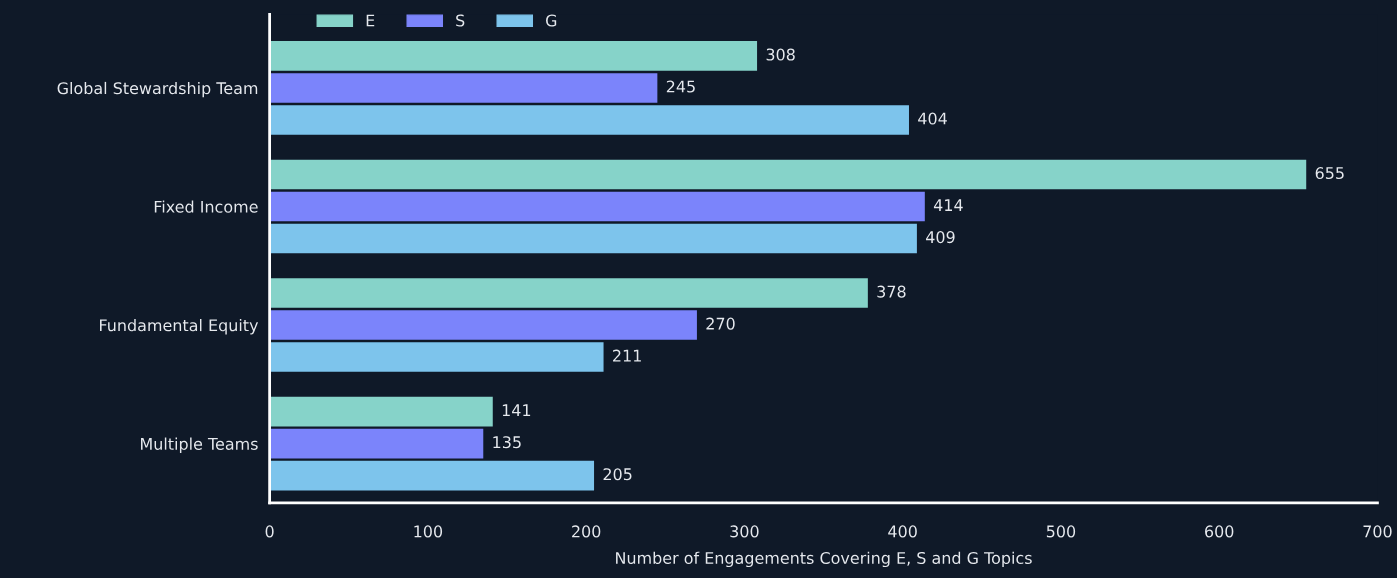 This screenshot has width=1397, height=578. What do you see at coordinates (902, 531) in the screenshot?
I see `x-tick-label: 400` at bounding box center [902, 531].